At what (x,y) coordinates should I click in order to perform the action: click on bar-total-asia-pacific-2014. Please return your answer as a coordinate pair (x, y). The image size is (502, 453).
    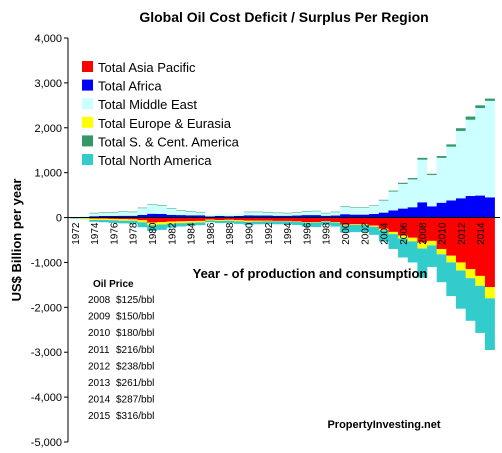
    Looking at the image, I should click on (480, 246).